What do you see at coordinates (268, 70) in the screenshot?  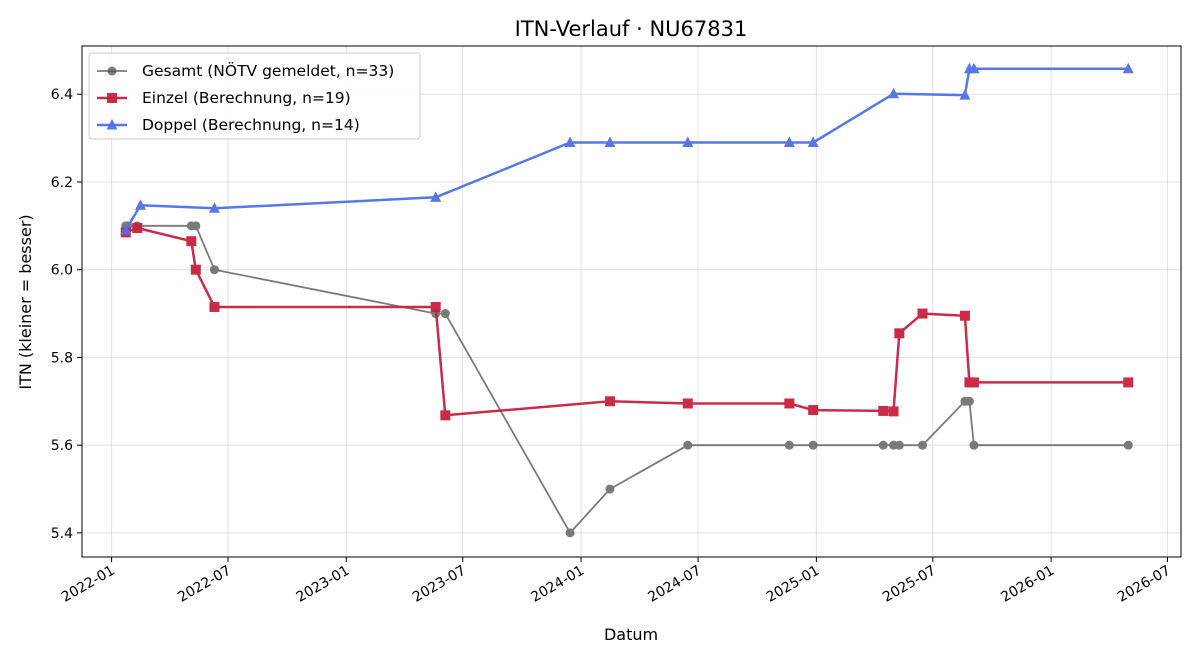 I see `legend-entry: Gesamt (NÖTV gemeldet, n=33)` at bounding box center [268, 70].